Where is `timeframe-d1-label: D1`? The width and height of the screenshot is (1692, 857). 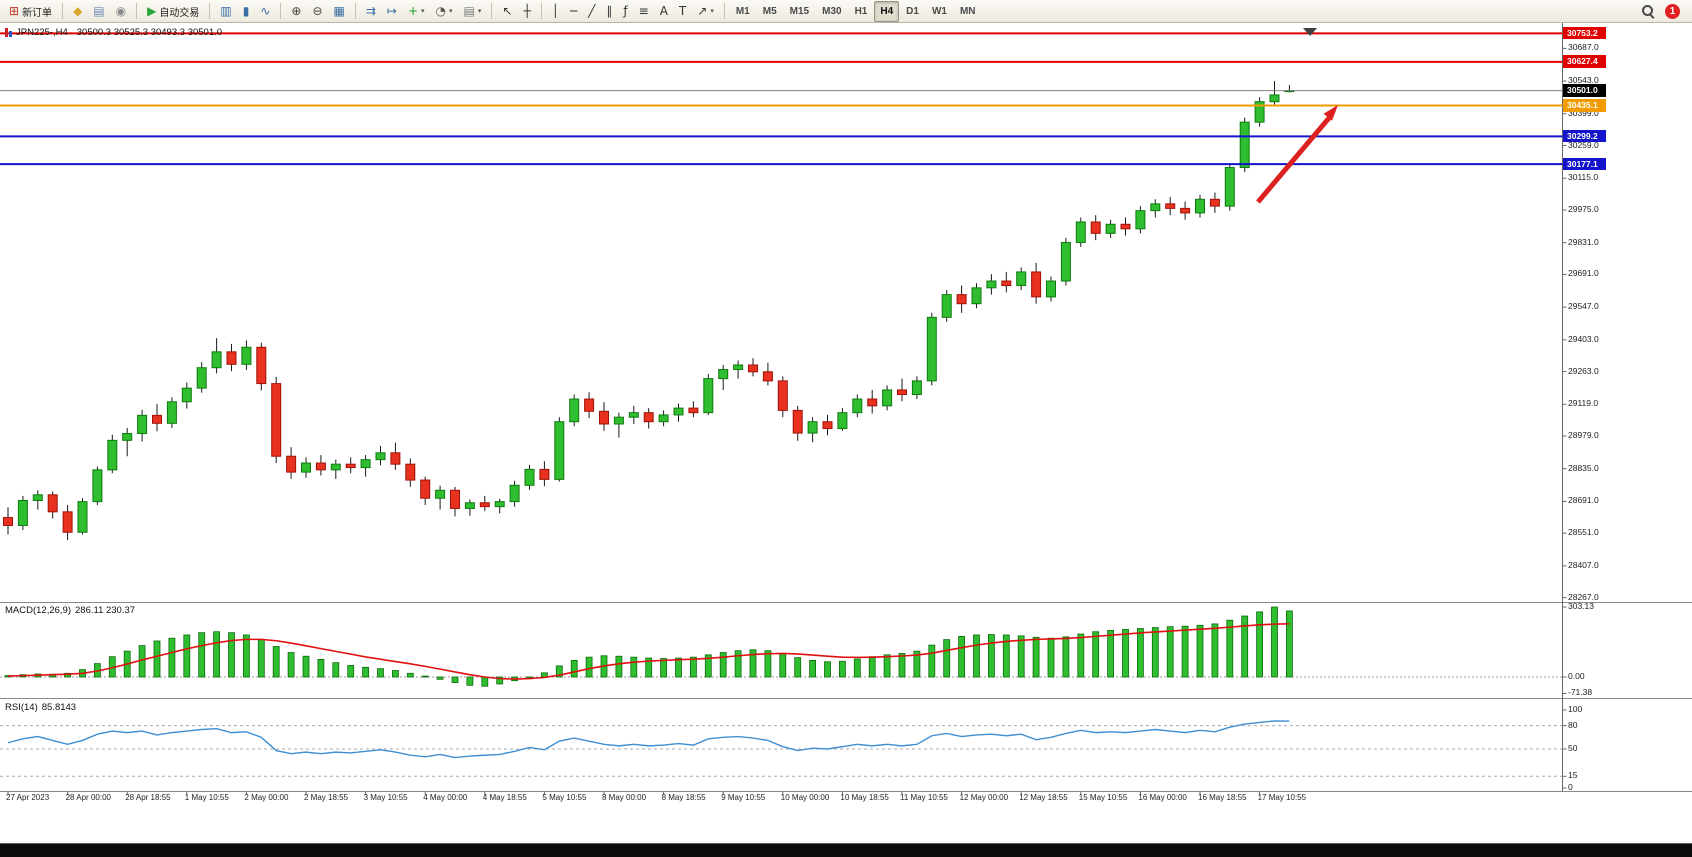
timeframe-d1-label: D1 is located at coordinates (912, 11).